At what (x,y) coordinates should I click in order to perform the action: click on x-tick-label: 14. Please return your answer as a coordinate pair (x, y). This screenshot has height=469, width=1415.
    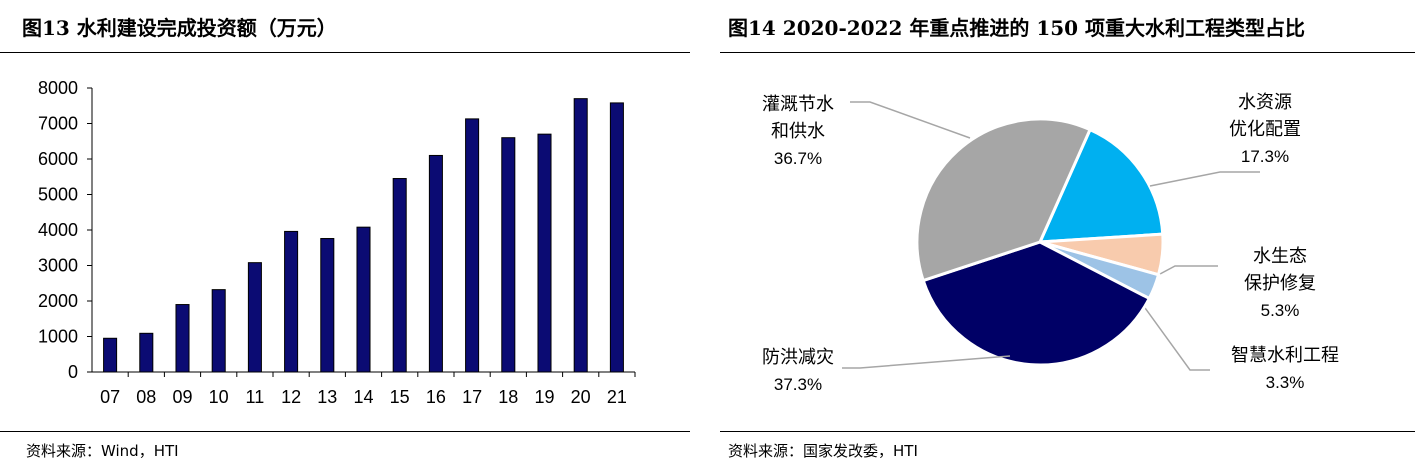
    Looking at the image, I should click on (363, 397).